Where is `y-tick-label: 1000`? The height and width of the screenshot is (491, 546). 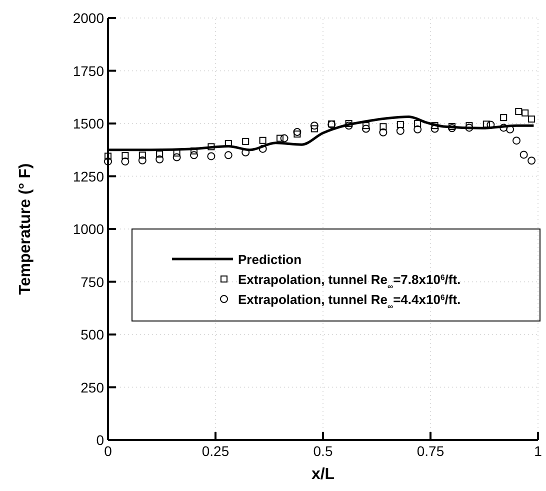 y-tick-label: 1000 is located at coordinates (88, 229).